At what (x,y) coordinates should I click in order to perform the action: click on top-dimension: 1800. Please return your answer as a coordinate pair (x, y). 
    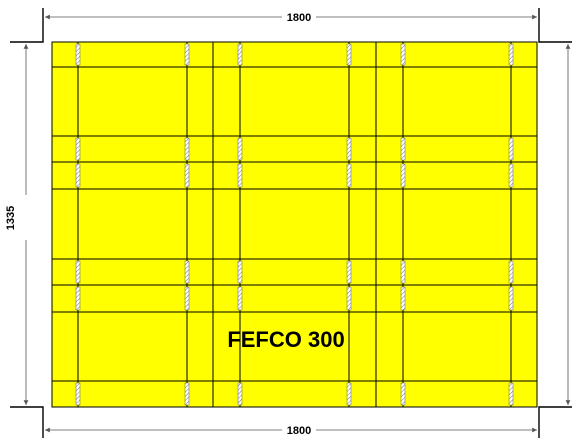
    Looking at the image, I should click on (291, 18).